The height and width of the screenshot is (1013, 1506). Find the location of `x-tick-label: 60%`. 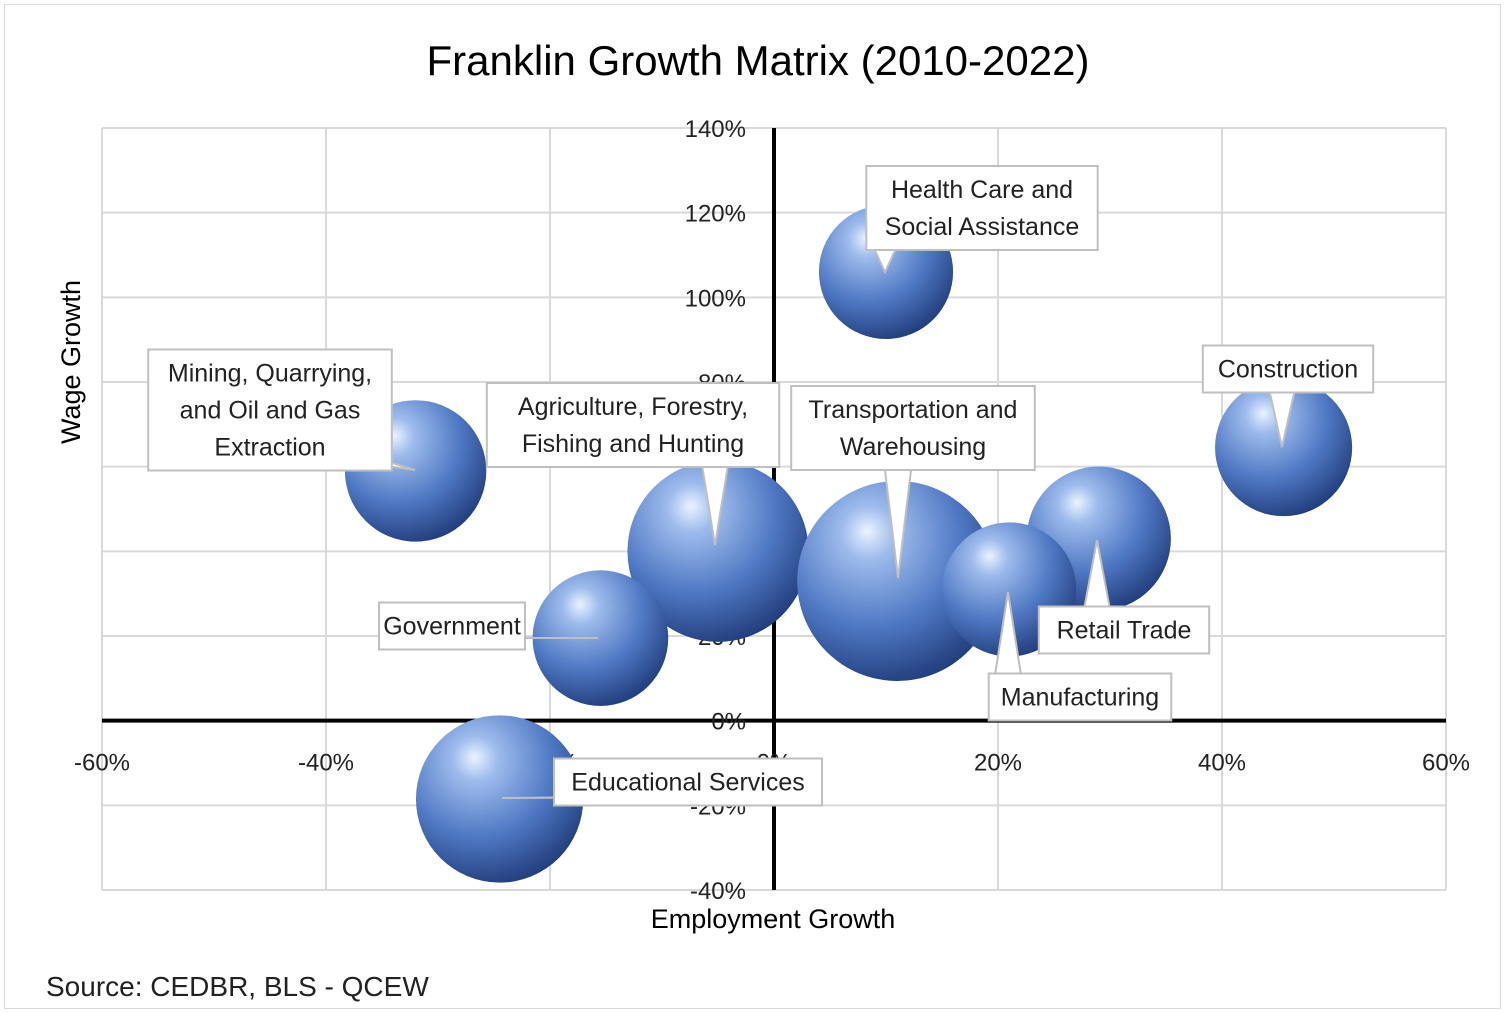

x-tick-label: 60% is located at coordinates (1446, 763).